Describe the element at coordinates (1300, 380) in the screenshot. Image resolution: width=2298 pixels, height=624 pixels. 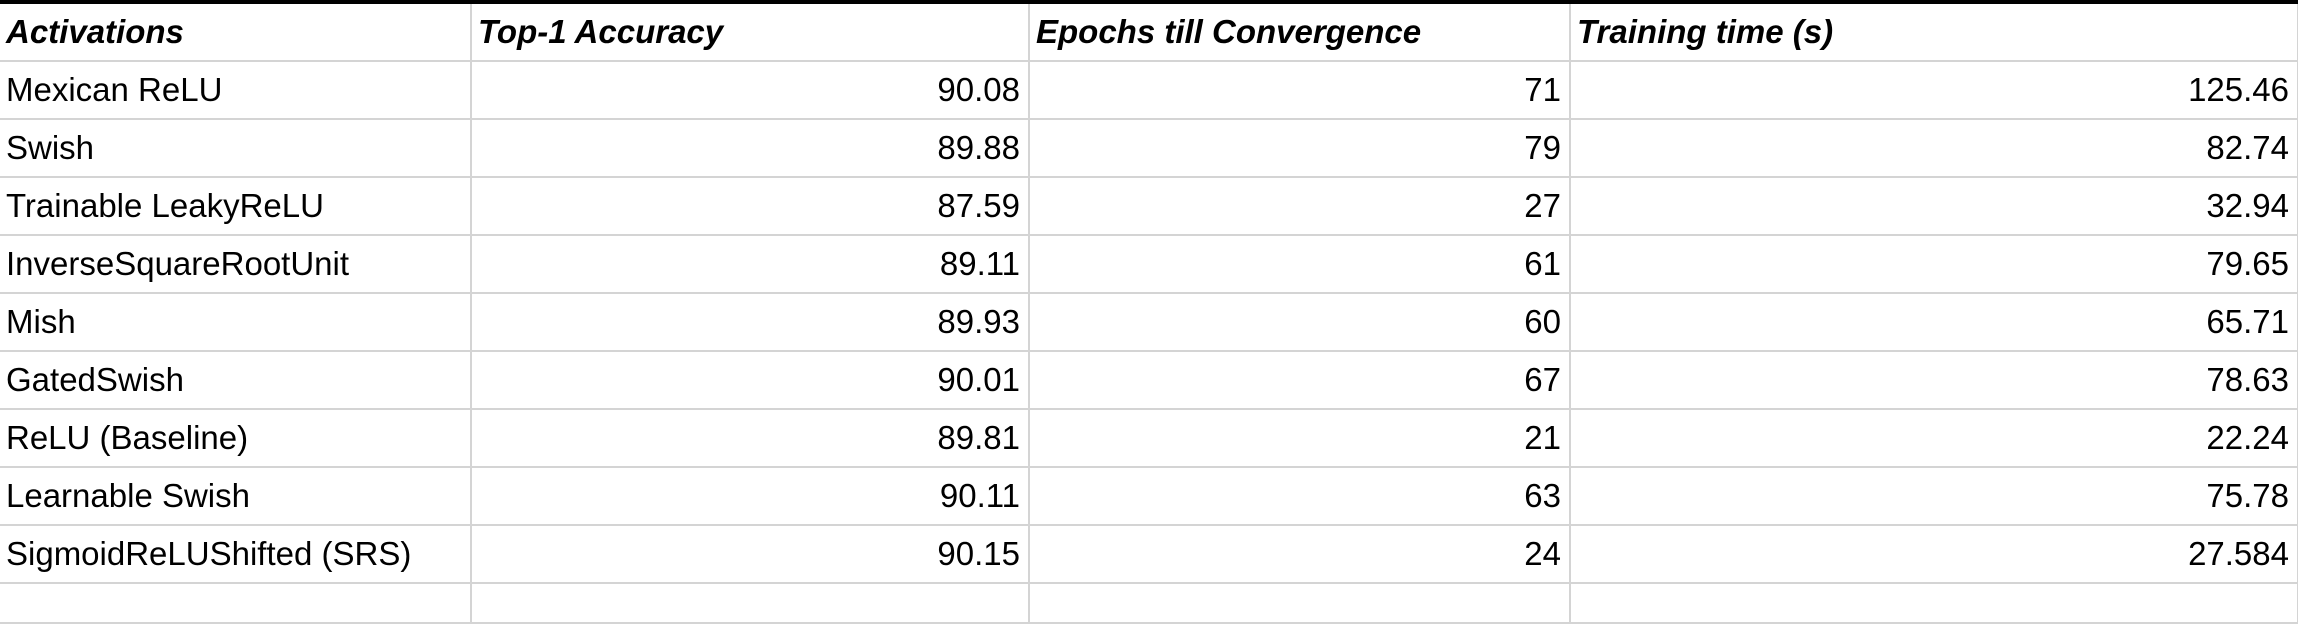
I see `cell-epochs: 67` at that location.